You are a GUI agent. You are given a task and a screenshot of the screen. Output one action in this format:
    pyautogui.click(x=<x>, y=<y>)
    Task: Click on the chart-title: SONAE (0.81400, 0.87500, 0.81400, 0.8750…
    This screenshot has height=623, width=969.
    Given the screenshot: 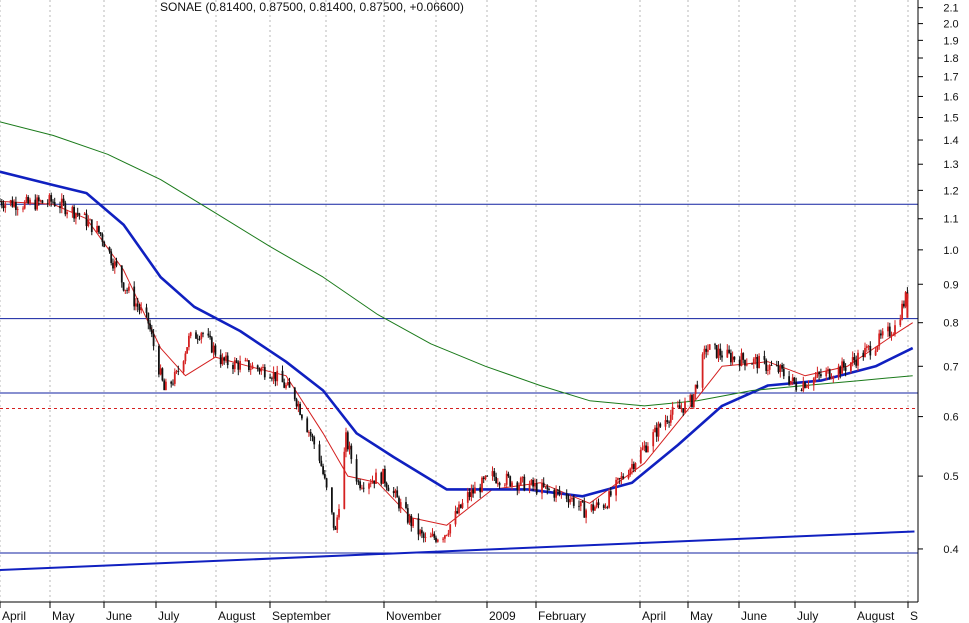 What is the action you would take?
    pyautogui.click(x=312, y=7)
    